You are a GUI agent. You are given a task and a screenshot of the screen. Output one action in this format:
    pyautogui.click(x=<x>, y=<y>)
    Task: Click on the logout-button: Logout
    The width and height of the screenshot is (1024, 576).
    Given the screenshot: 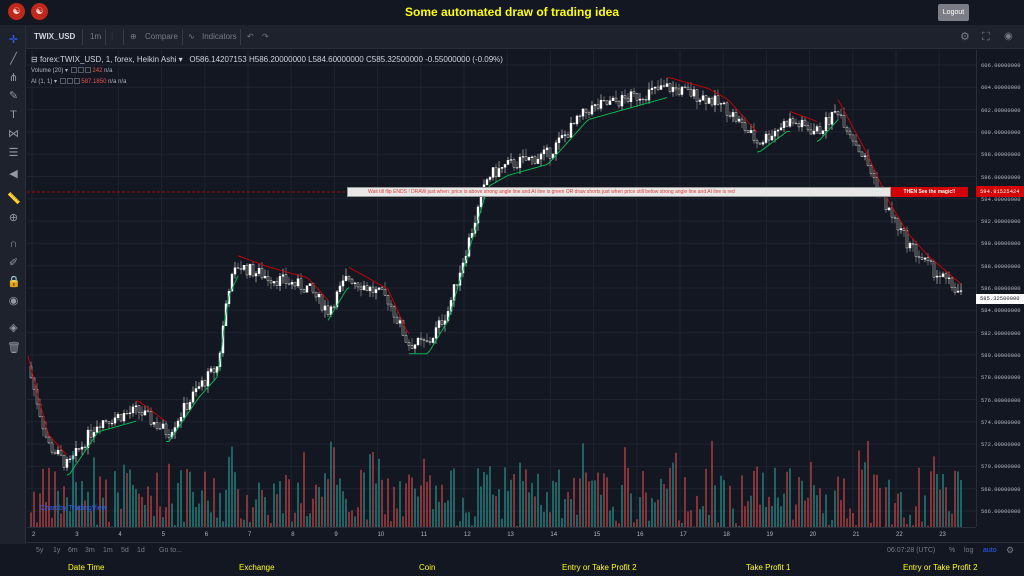 What is the action you would take?
    pyautogui.click(x=953, y=12)
    